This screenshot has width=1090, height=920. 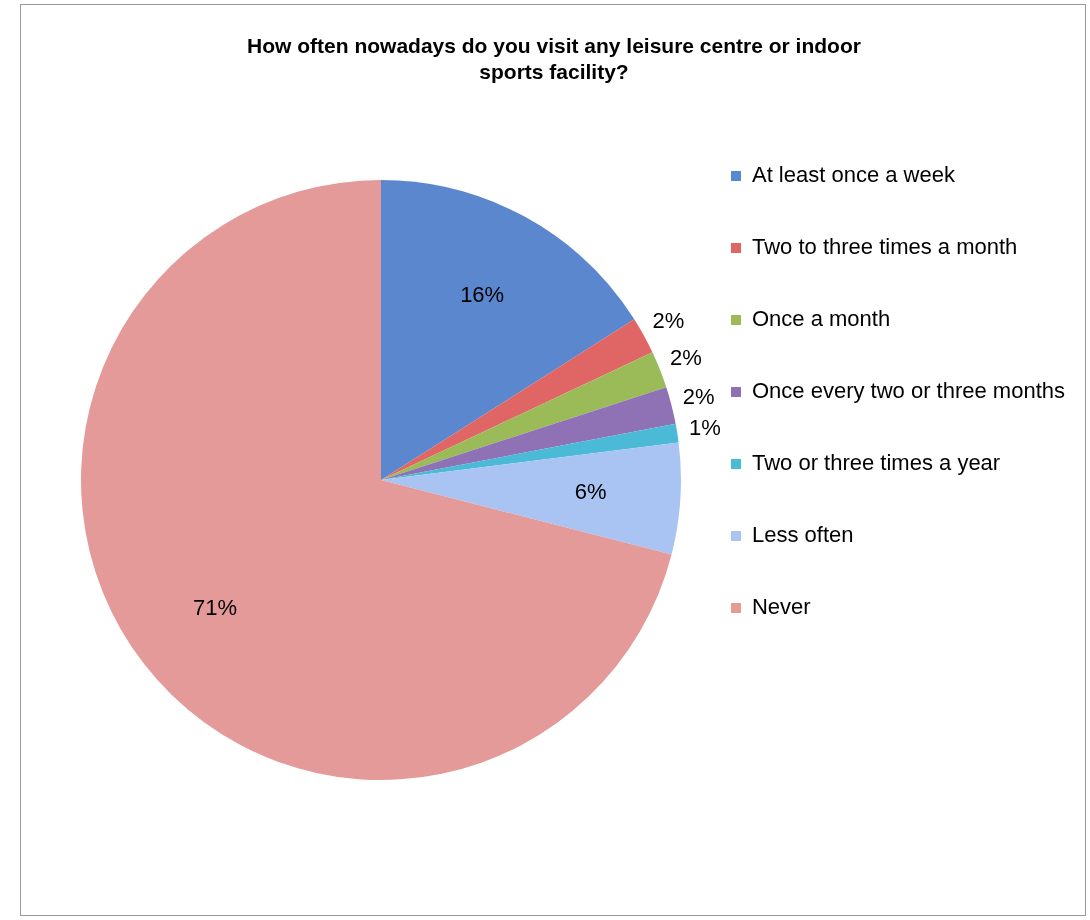 What do you see at coordinates (908, 391) in the screenshot?
I see `legend-label: Once every two or three months` at bounding box center [908, 391].